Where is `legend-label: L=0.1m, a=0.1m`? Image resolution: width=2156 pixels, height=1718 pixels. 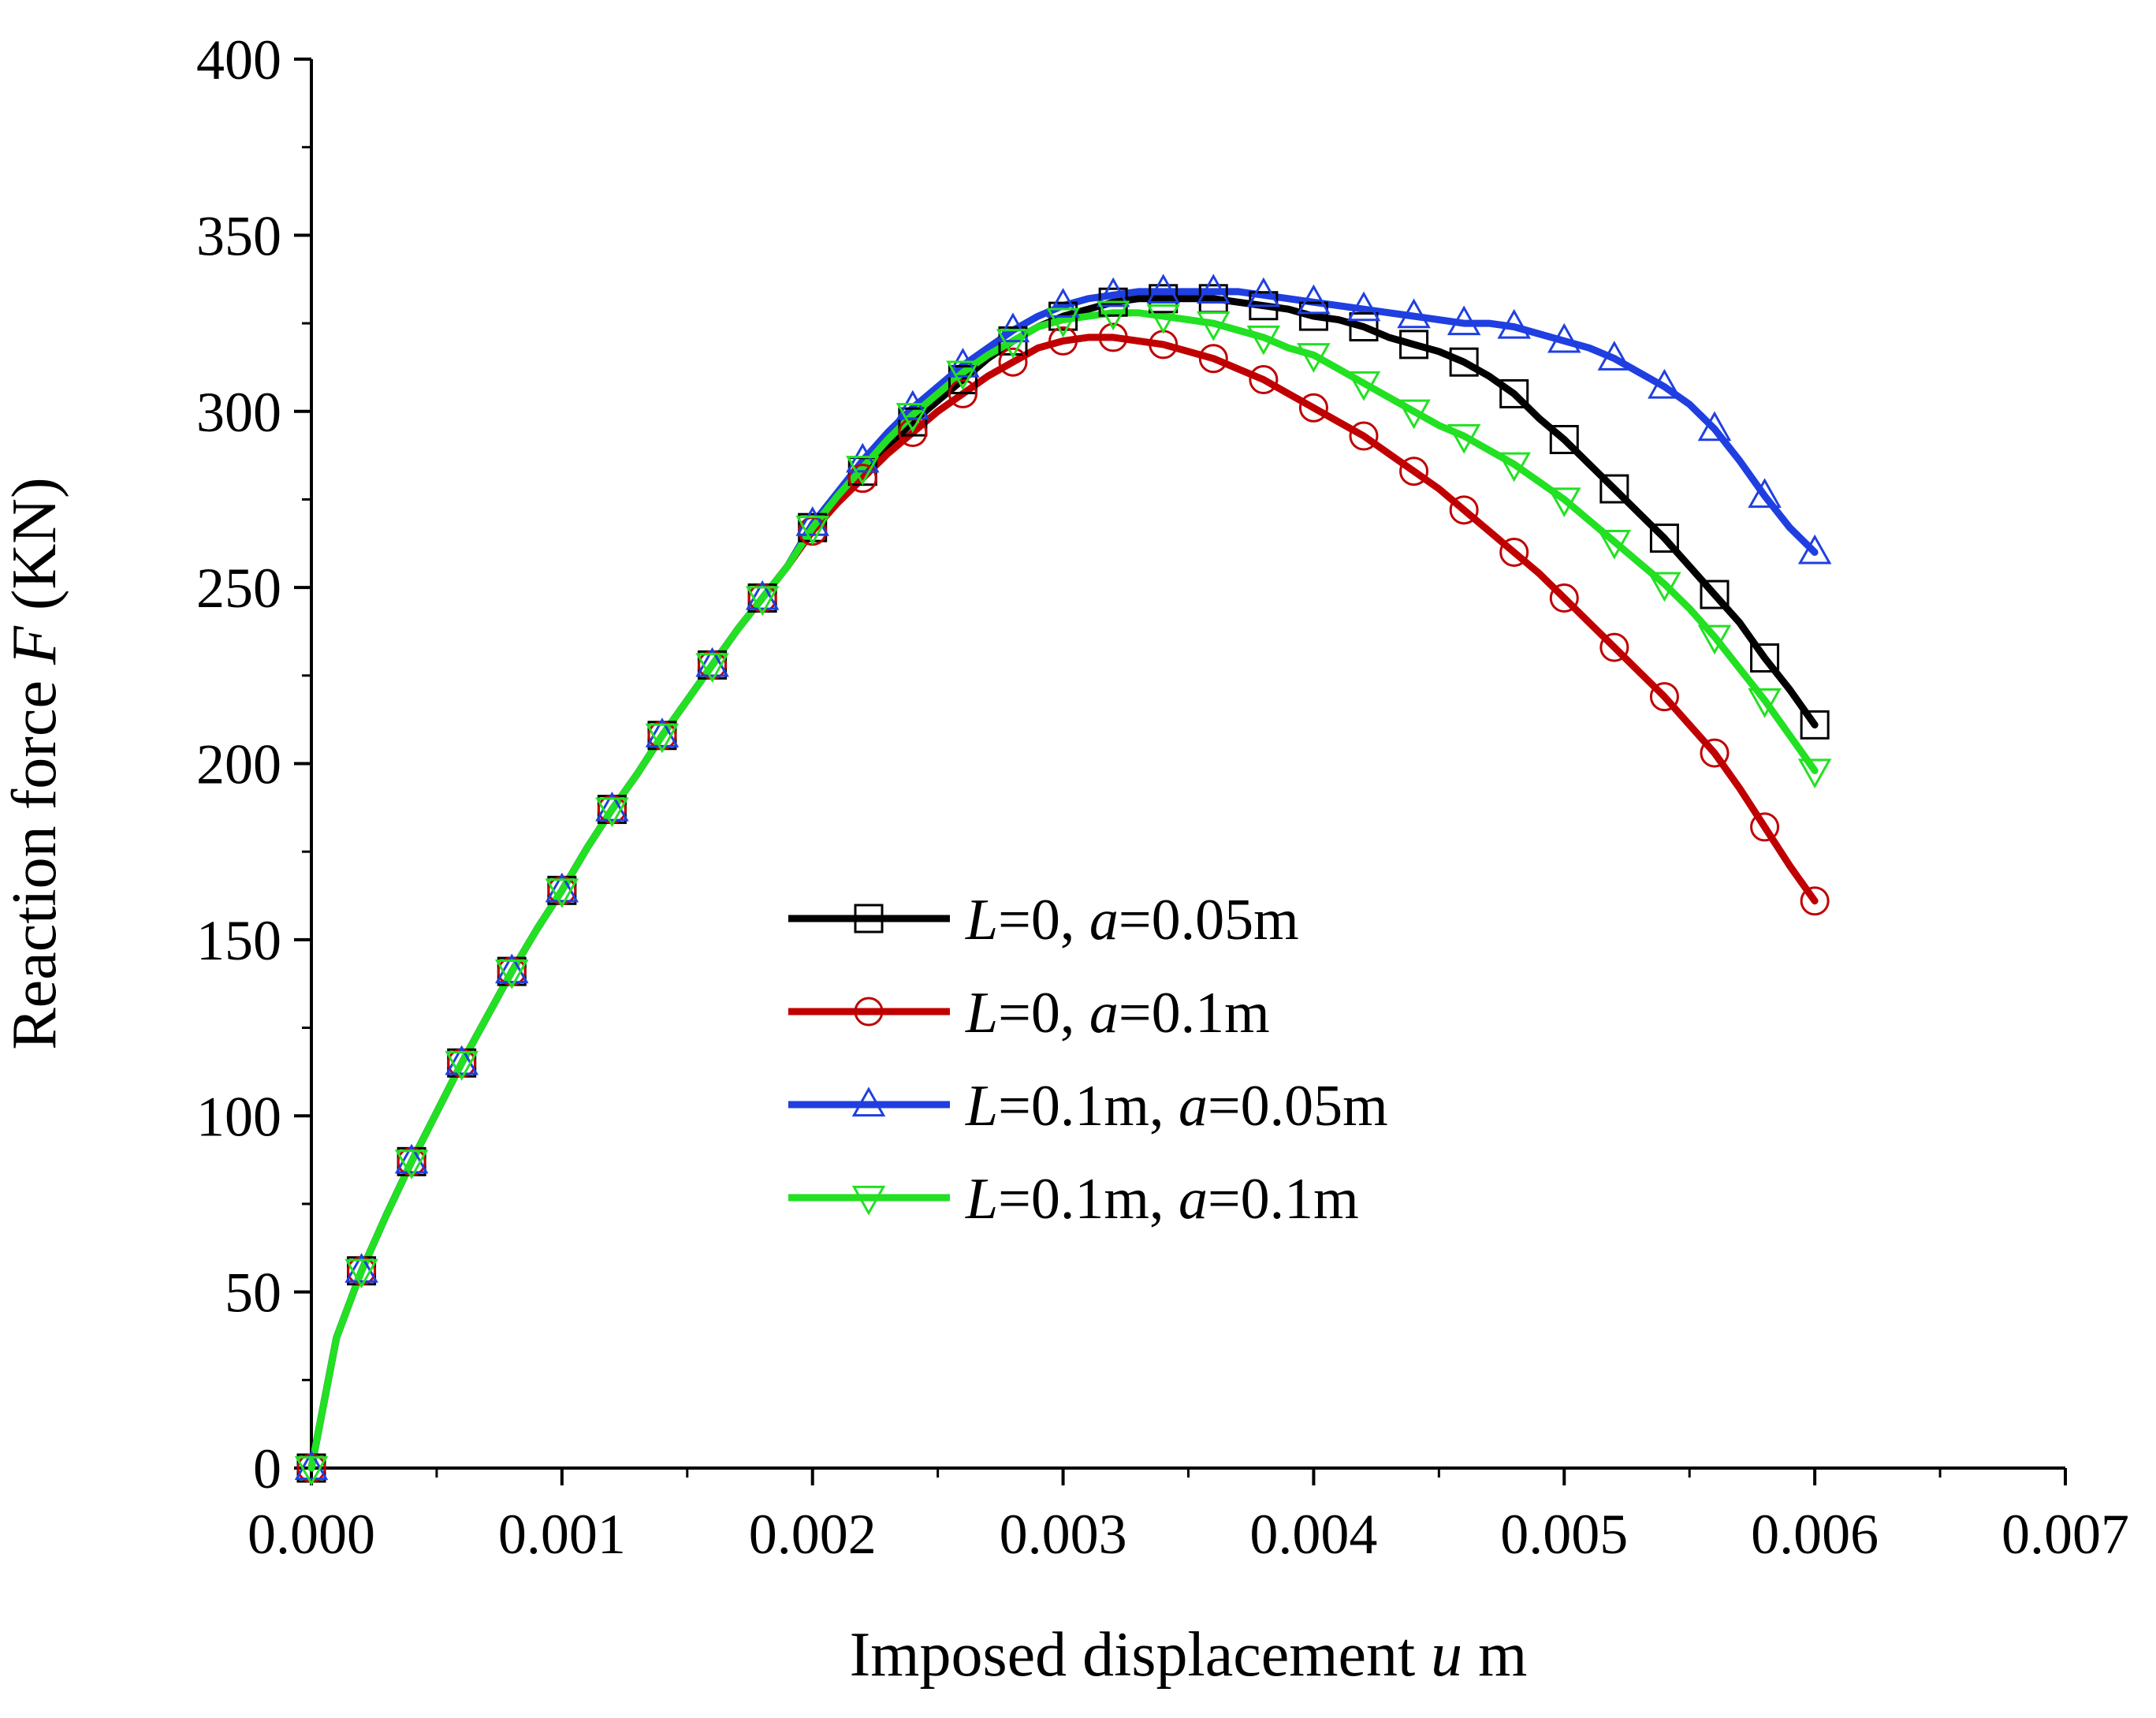
legend-label: L=0.1m, a=0.1m is located at coordinates (1162, 1199).